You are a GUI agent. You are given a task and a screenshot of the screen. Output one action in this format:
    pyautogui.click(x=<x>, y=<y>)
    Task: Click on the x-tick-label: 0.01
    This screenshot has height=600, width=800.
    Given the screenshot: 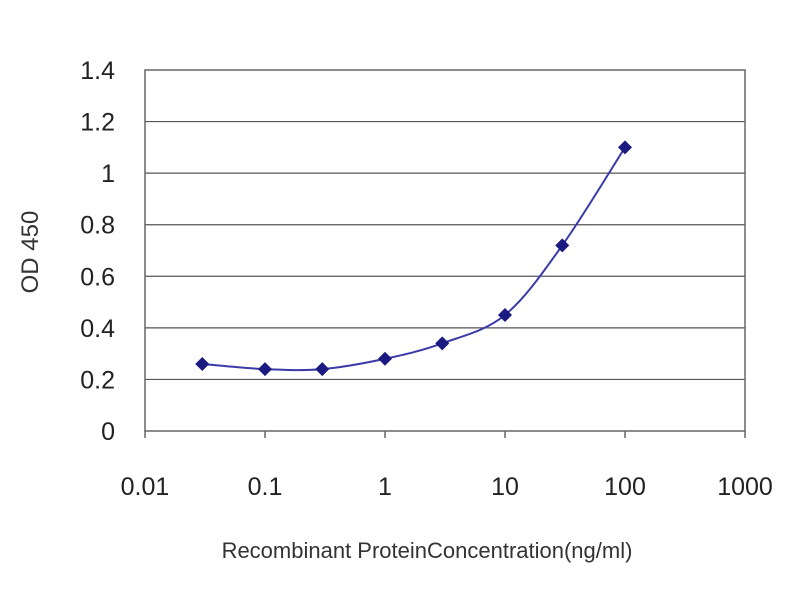 What is the action you would take?
    pyautogui.click(x=145, y=487)
    